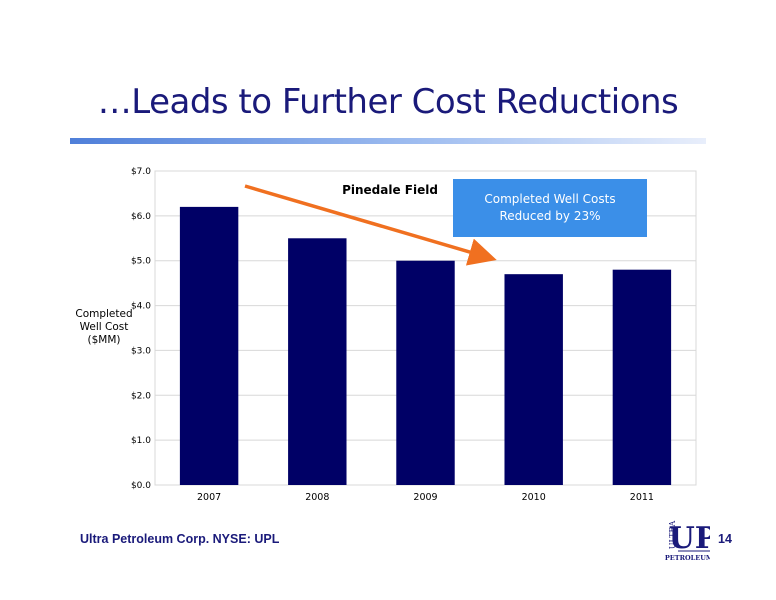 The image size is (776, 600). What do you see at coordinates (317, 361) in the screenshot?
I see `bar-2008` at bounding box center [317, 361].